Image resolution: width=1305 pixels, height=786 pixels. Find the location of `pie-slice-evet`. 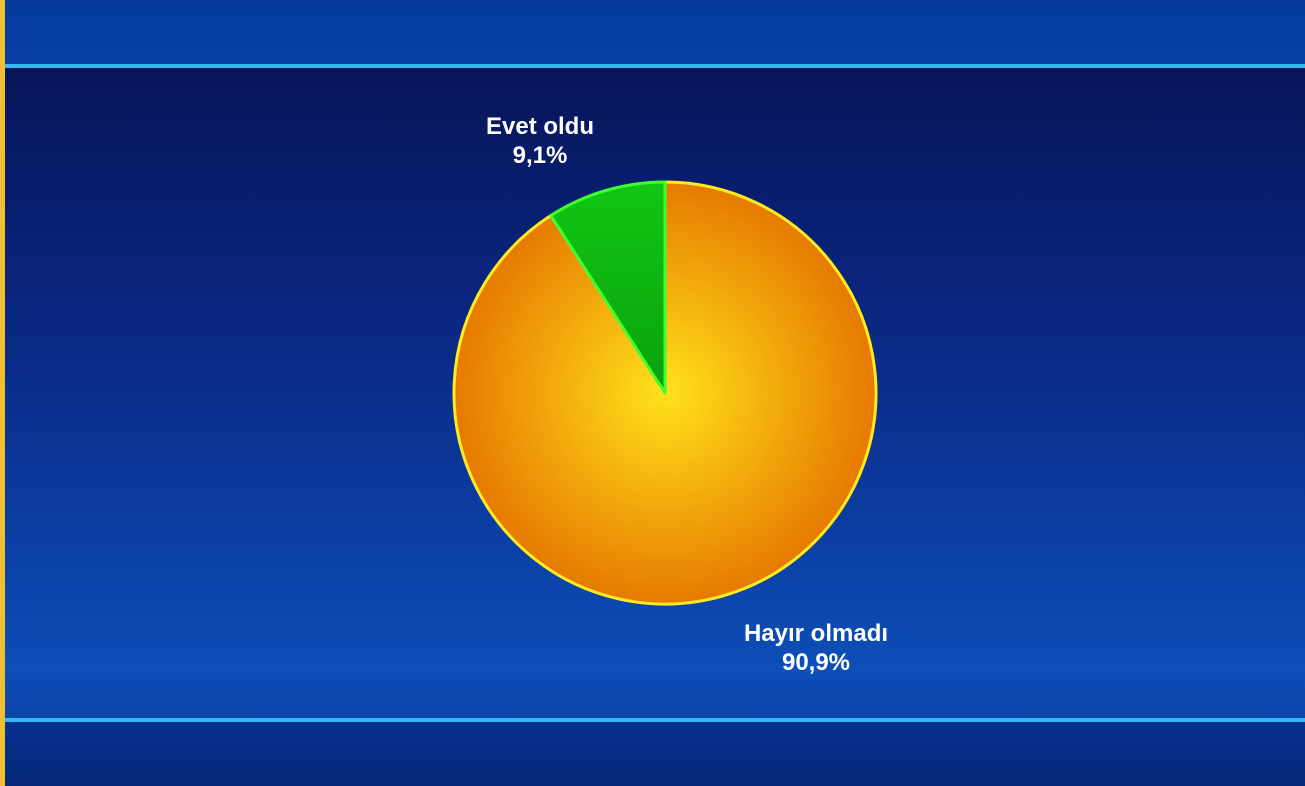

pie-slice-evet is located at coordinates (608, 287).